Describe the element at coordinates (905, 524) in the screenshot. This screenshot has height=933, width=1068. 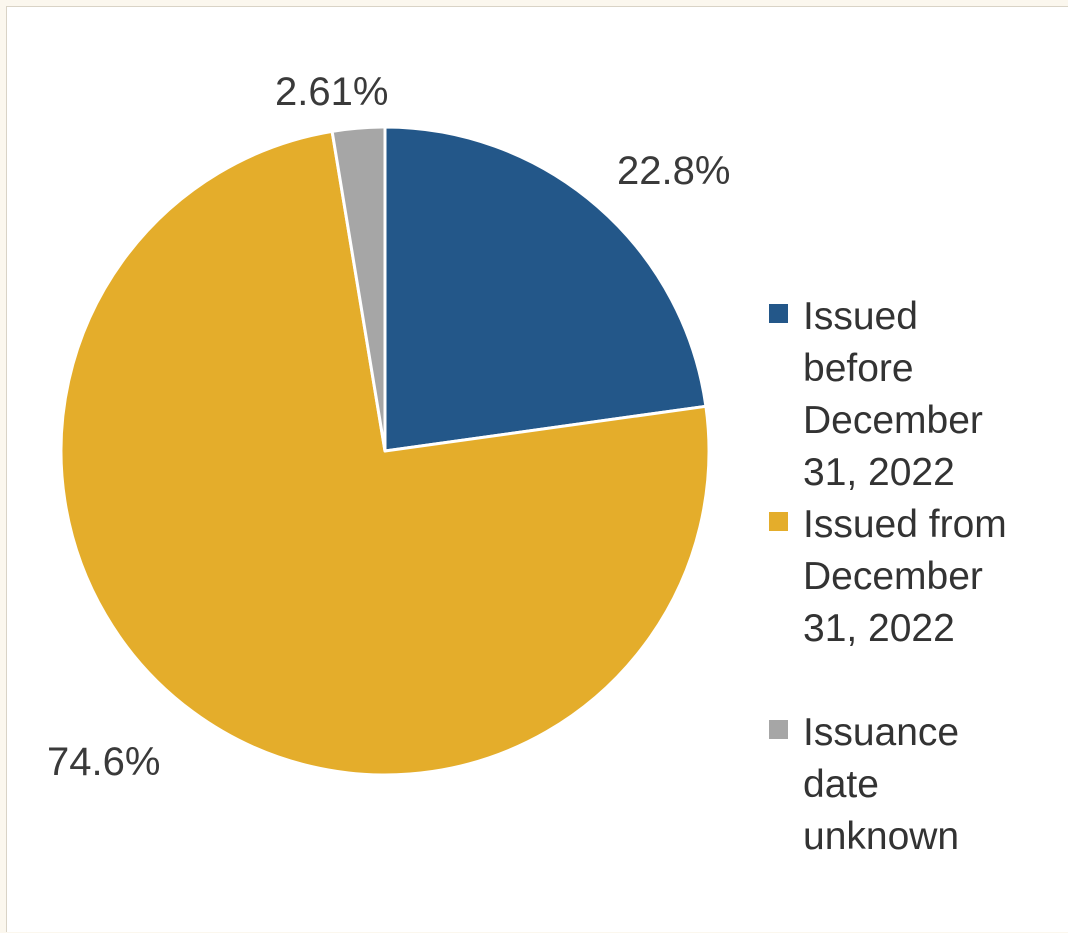
I see `legend-label-line: Issued from` at that location.